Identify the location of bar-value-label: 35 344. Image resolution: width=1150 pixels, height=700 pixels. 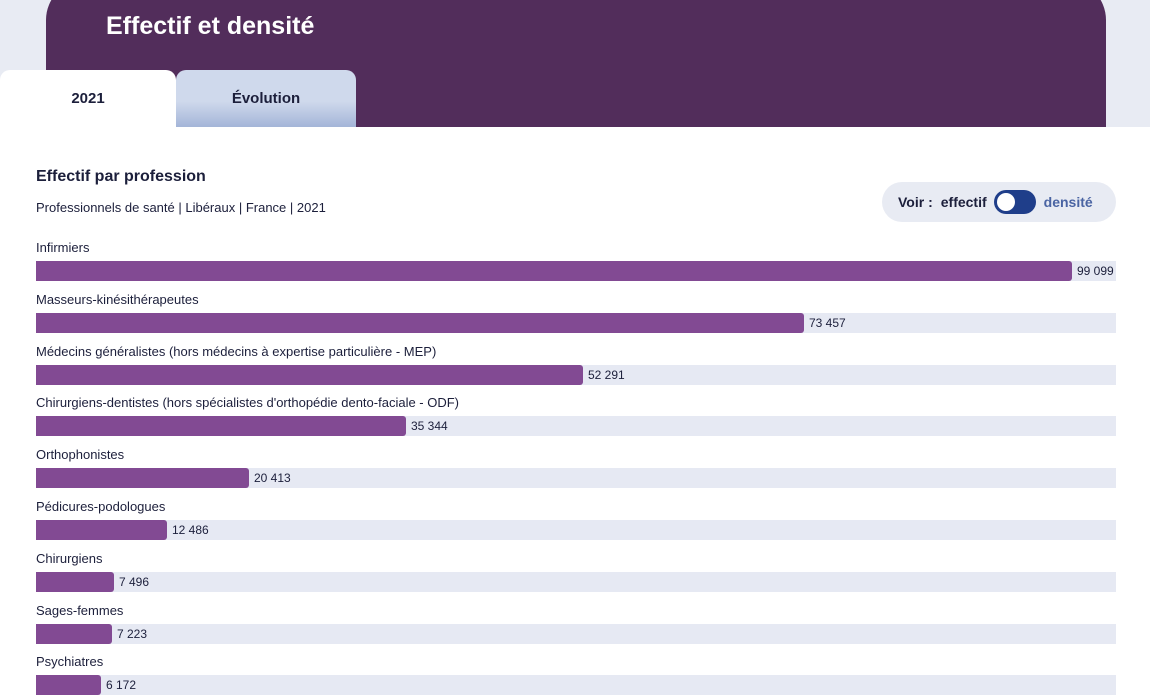
(429, 426).